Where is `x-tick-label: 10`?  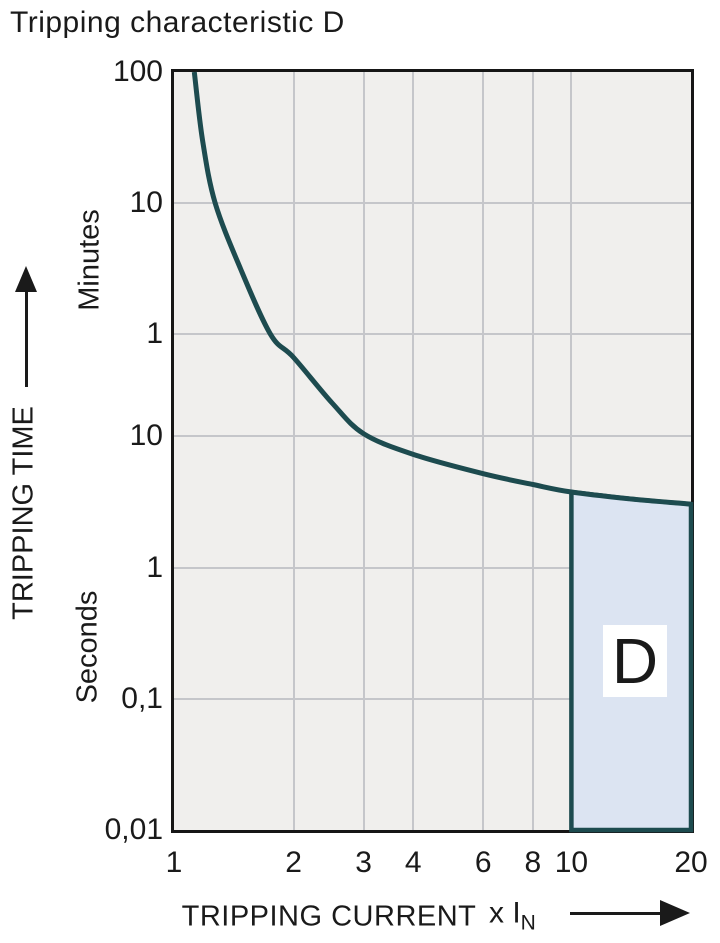
x-tick-label: 10 is located at coordinates (571, 862).